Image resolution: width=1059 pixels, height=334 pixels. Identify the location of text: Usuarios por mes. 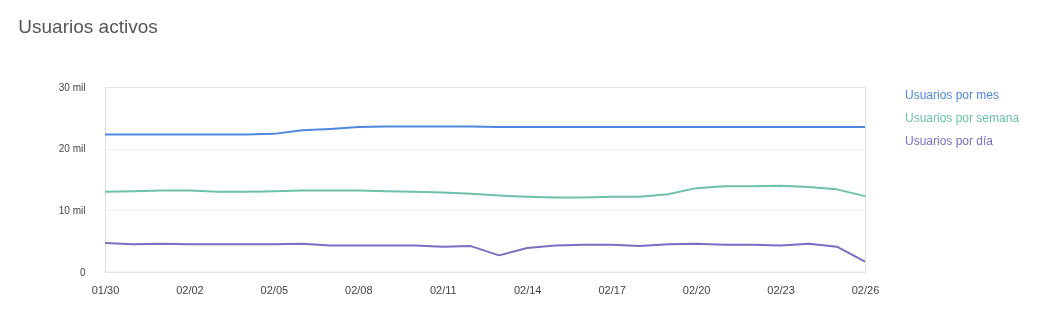
(952, 94).